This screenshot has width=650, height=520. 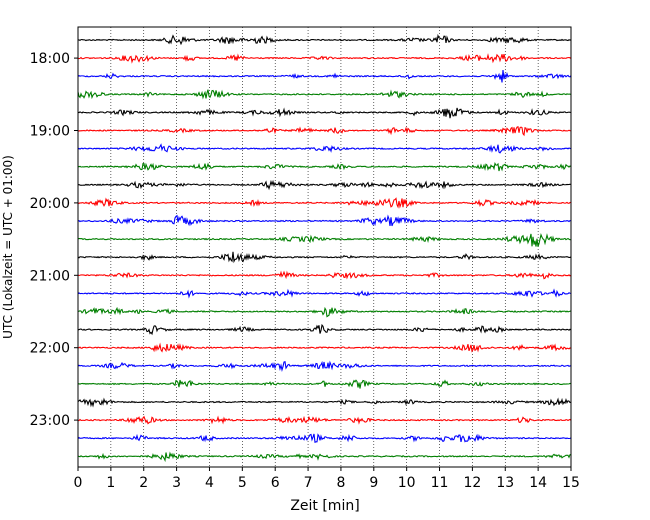 What do you see at coordinates (407, 483) in the screenshot?
I see `x-tick-label: 10` at bounding box center [407, 483].